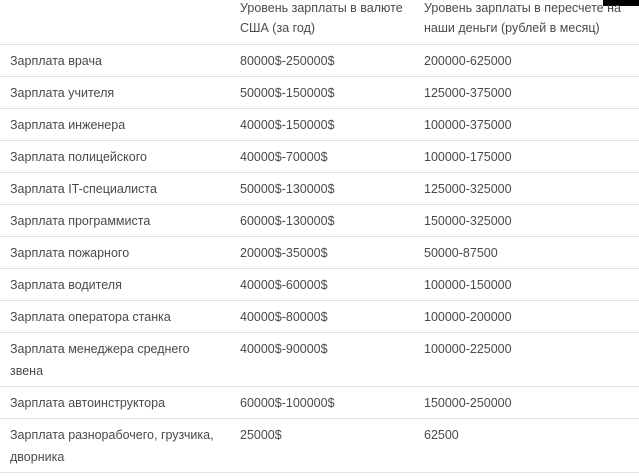 Image resolution: width=639 pixels, height=476 pixels. Describe the element at coordinates (526, 316) in the screenshot. I see `rub-cell: 100000-200000` at that location.